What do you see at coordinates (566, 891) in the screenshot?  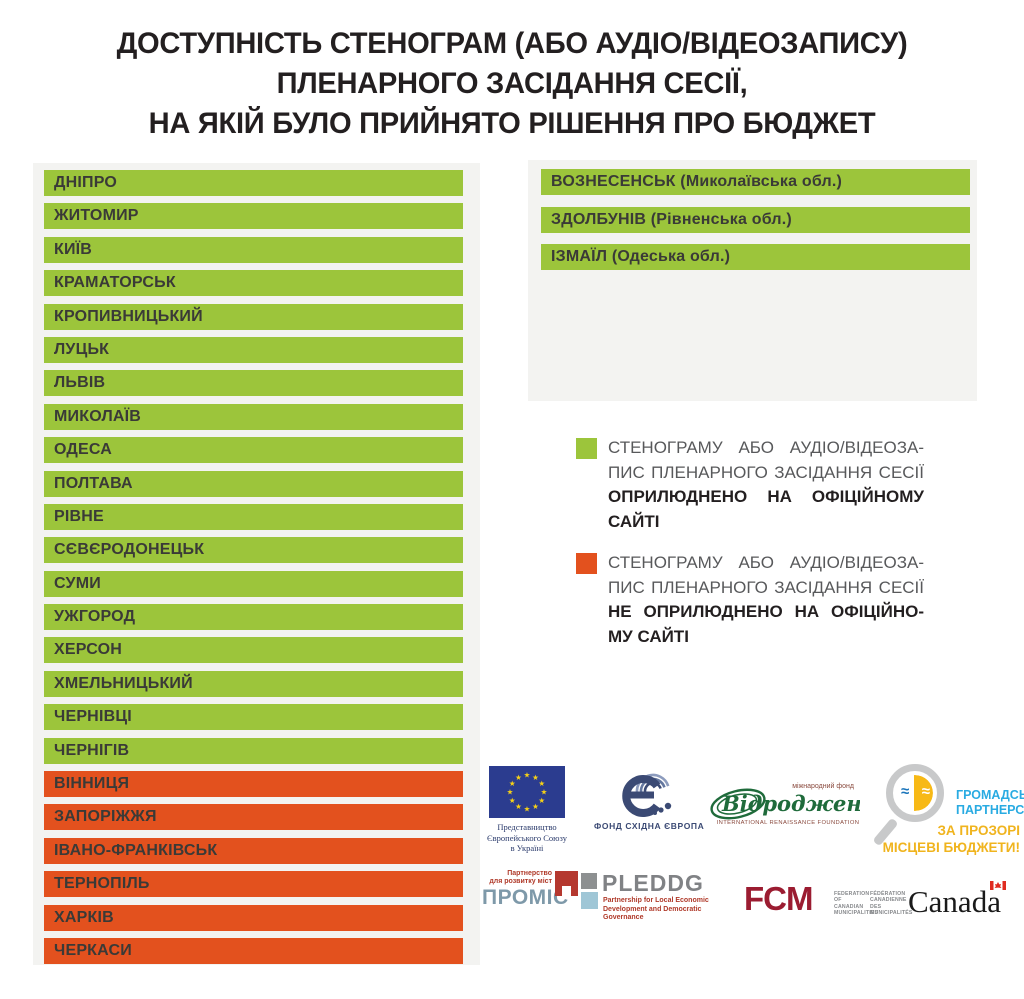 I see `promis-building-notch-icon` at bounding box center [566, 891].